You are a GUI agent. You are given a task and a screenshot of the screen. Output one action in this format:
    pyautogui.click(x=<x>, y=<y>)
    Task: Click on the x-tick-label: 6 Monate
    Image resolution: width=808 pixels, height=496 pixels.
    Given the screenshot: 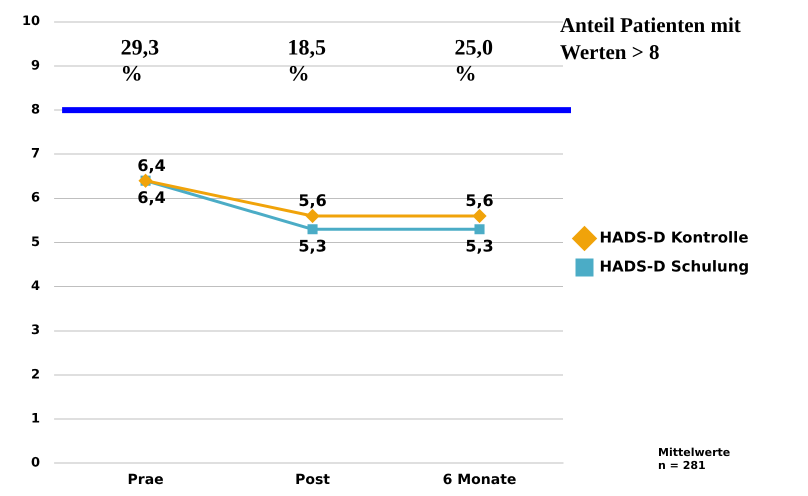 What is the action you would take?
    pyautogui.click(x=479, y=480)
    